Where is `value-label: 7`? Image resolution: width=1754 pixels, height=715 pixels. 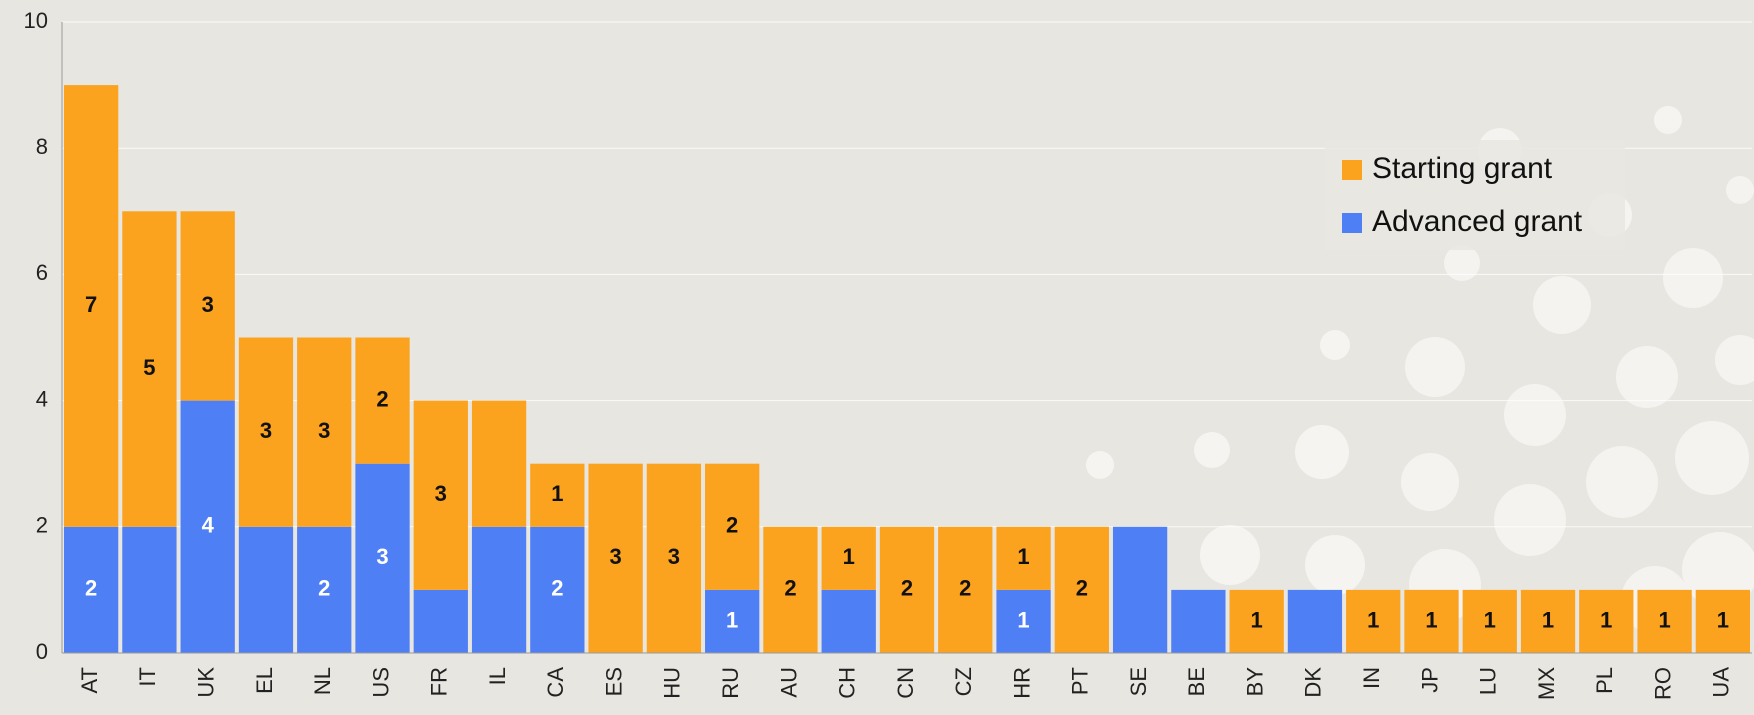
value-label: 7 is located at coordinates (91, 304).